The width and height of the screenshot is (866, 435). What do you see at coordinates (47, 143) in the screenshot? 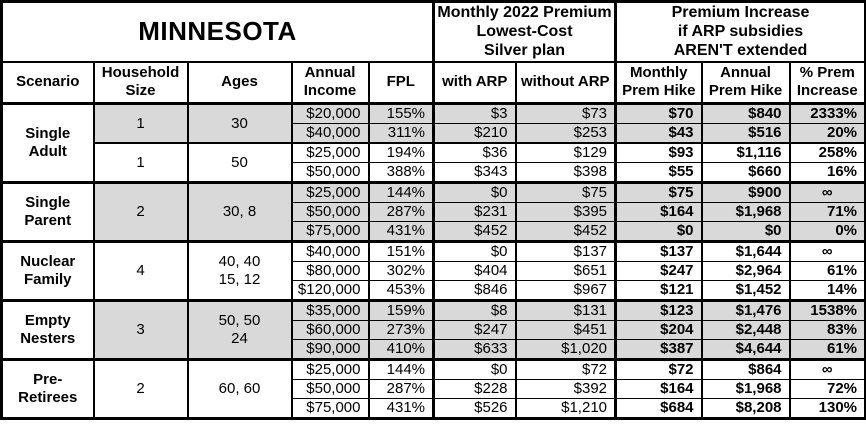
I see `scenario-cell: Single Adult` at bounding box center [47, 143].